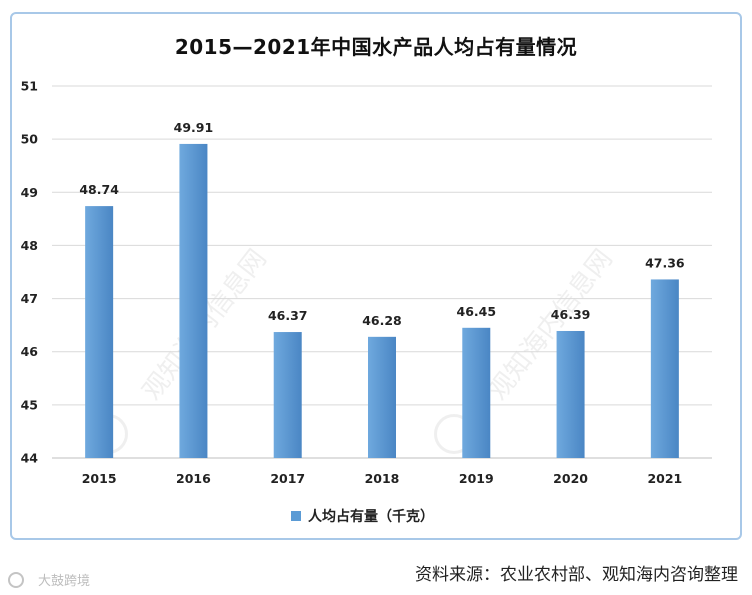 This screenshot has width=752, height=595. I want to click on x-tick-label: 2015, so click(99, 478).